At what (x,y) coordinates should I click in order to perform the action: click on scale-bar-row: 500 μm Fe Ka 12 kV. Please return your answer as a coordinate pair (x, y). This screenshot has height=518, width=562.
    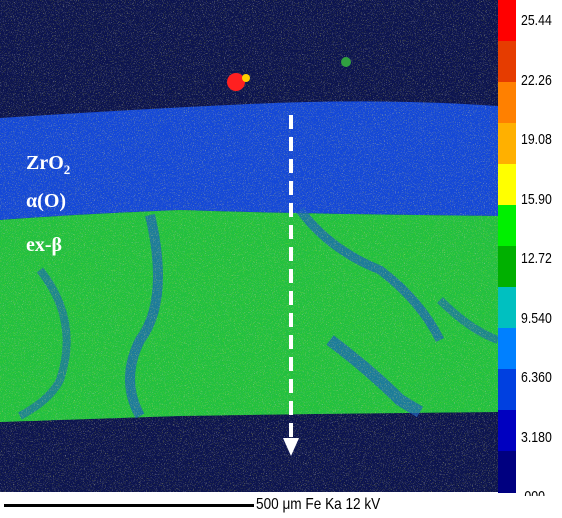
    Looking at the image, I should click on (281, 507).